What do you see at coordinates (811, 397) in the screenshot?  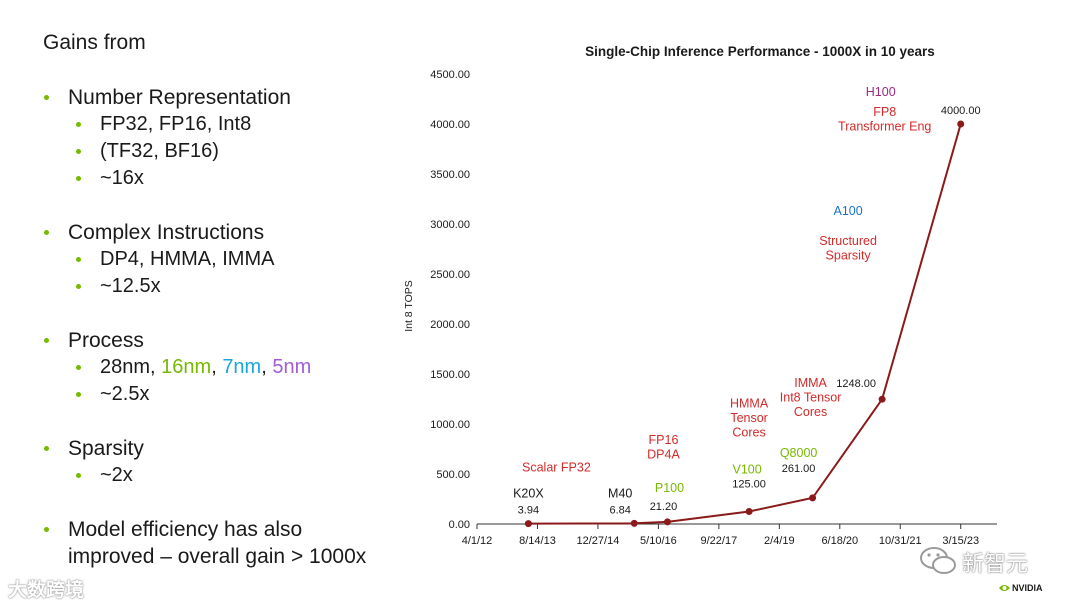 I see `feature-label: Int8 Tensor` at bounding box center [811, 397].